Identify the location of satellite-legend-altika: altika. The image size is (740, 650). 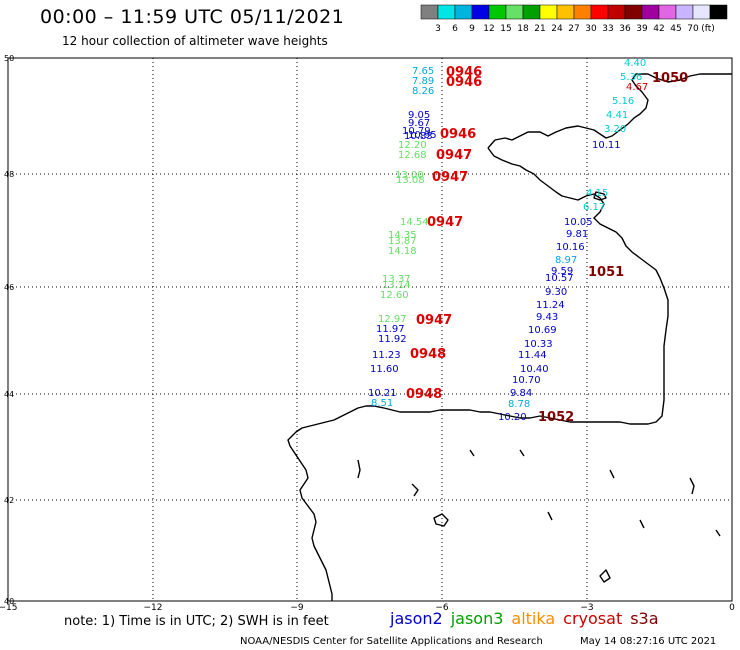
(533, 618).